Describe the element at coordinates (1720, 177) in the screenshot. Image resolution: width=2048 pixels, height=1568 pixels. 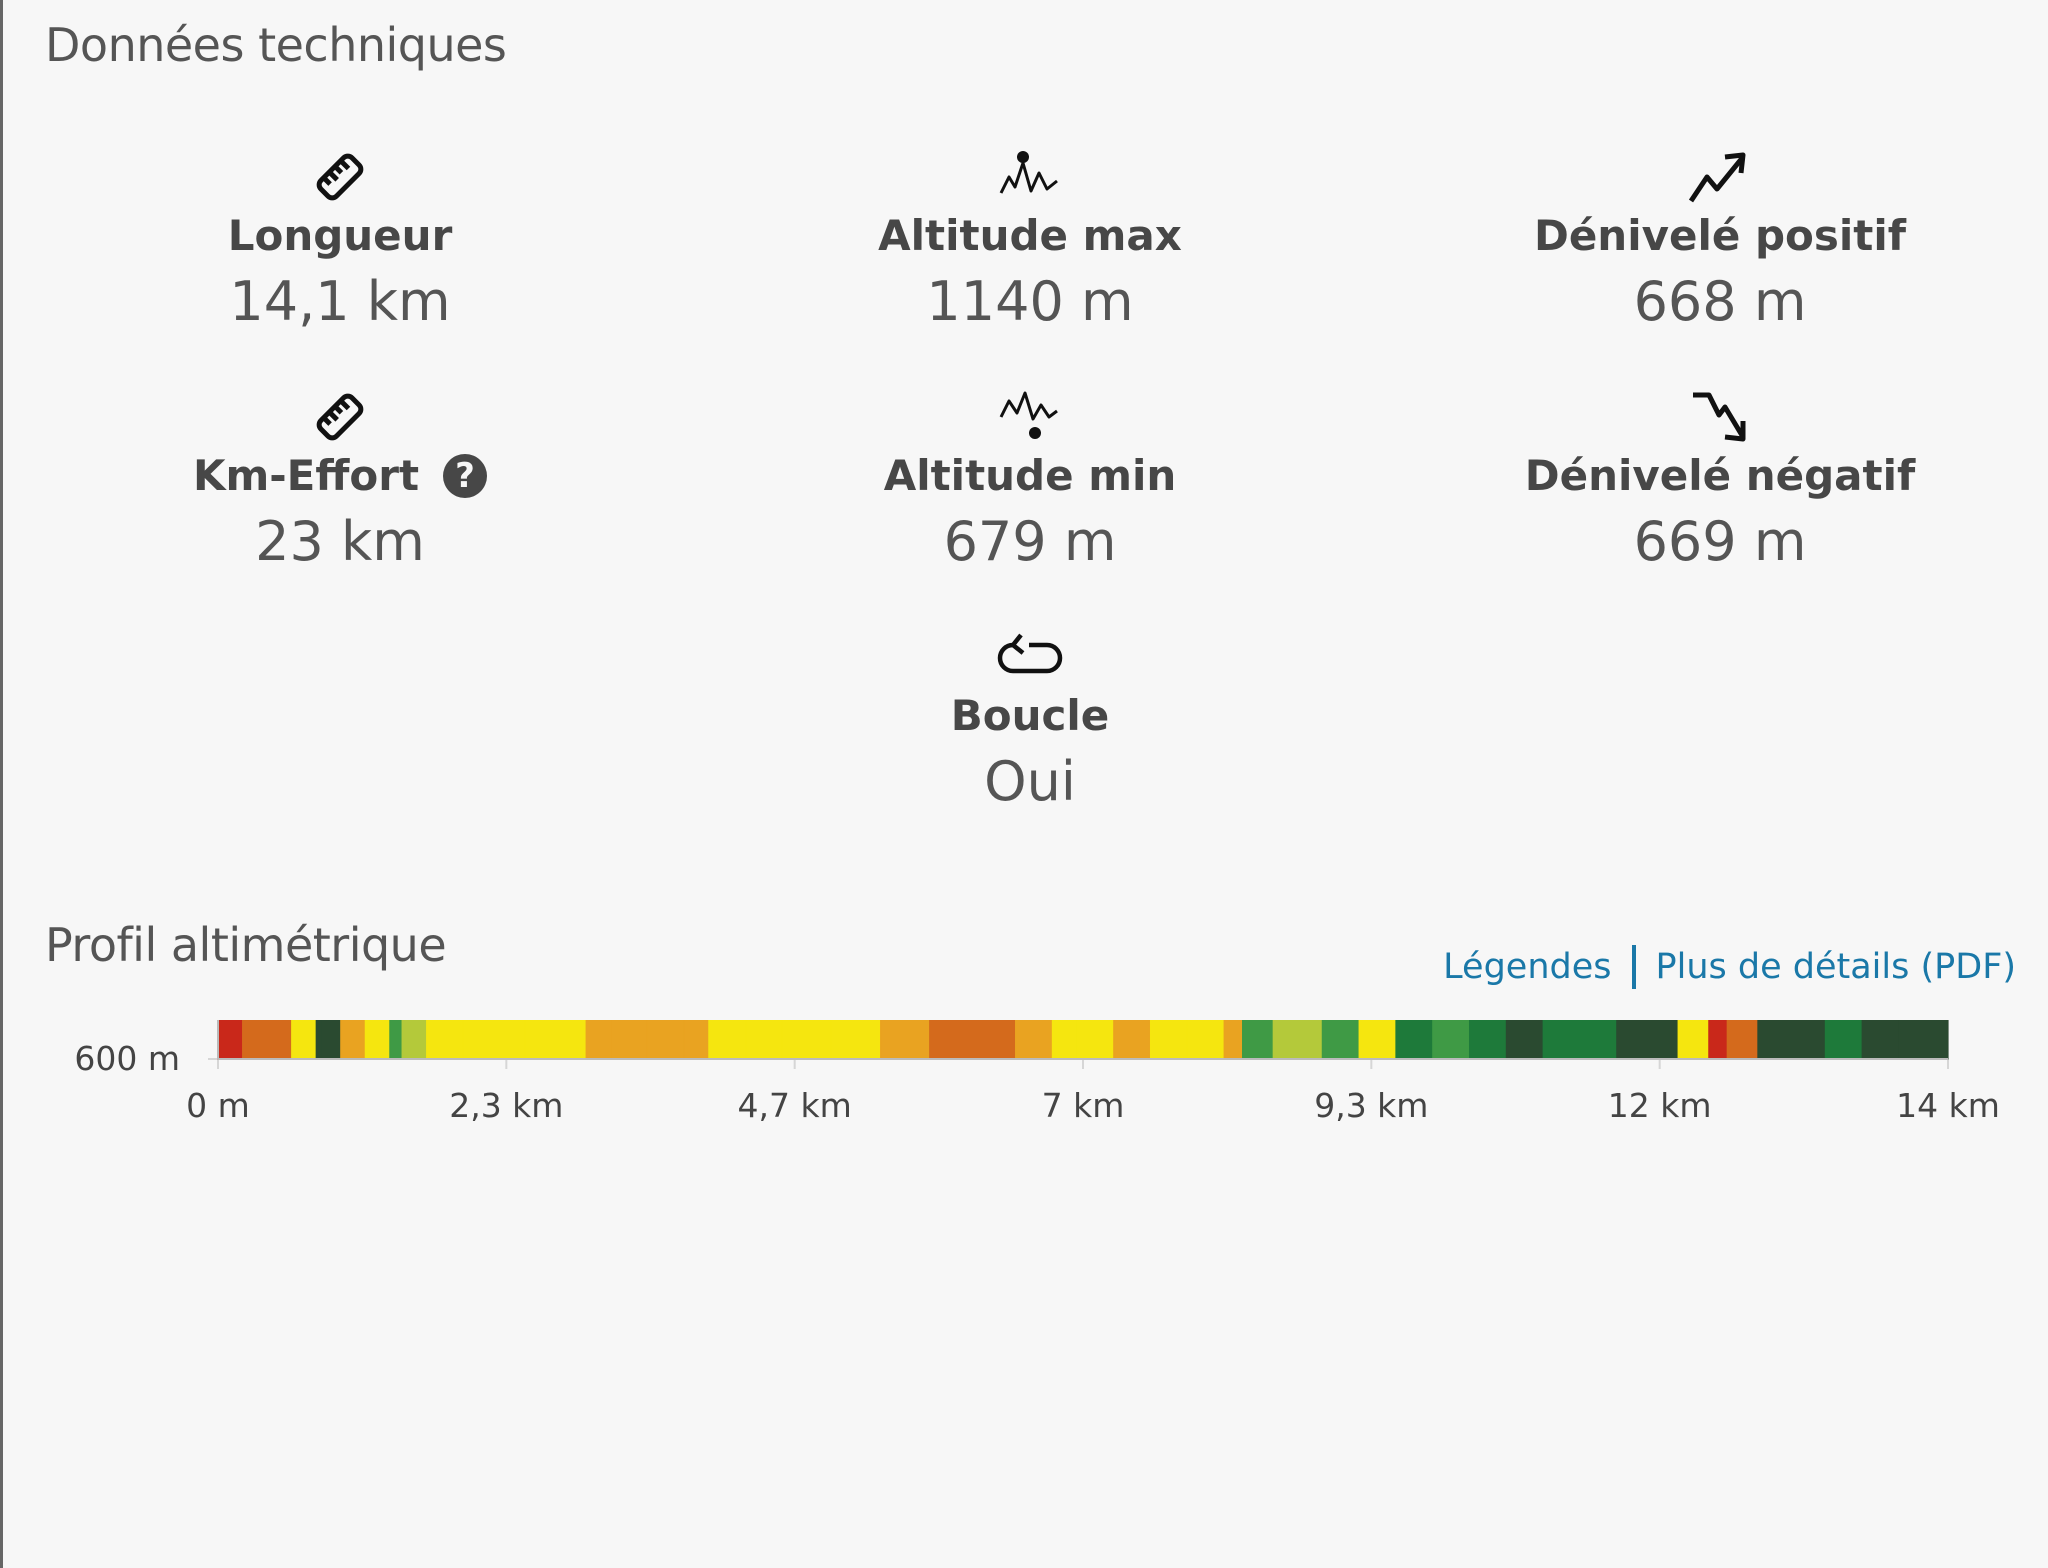
I see `ascent-icon` at that location.